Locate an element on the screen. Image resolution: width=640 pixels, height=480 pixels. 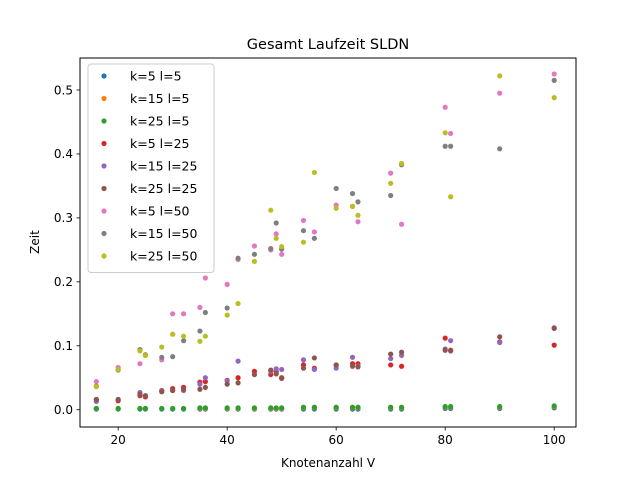
legend-box is located at coordinates (151, 168).